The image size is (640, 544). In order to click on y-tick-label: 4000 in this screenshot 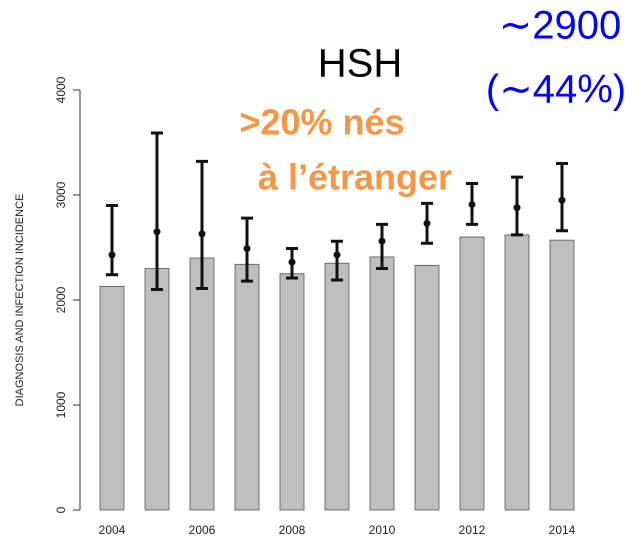, I will do `click(61, 89)`.